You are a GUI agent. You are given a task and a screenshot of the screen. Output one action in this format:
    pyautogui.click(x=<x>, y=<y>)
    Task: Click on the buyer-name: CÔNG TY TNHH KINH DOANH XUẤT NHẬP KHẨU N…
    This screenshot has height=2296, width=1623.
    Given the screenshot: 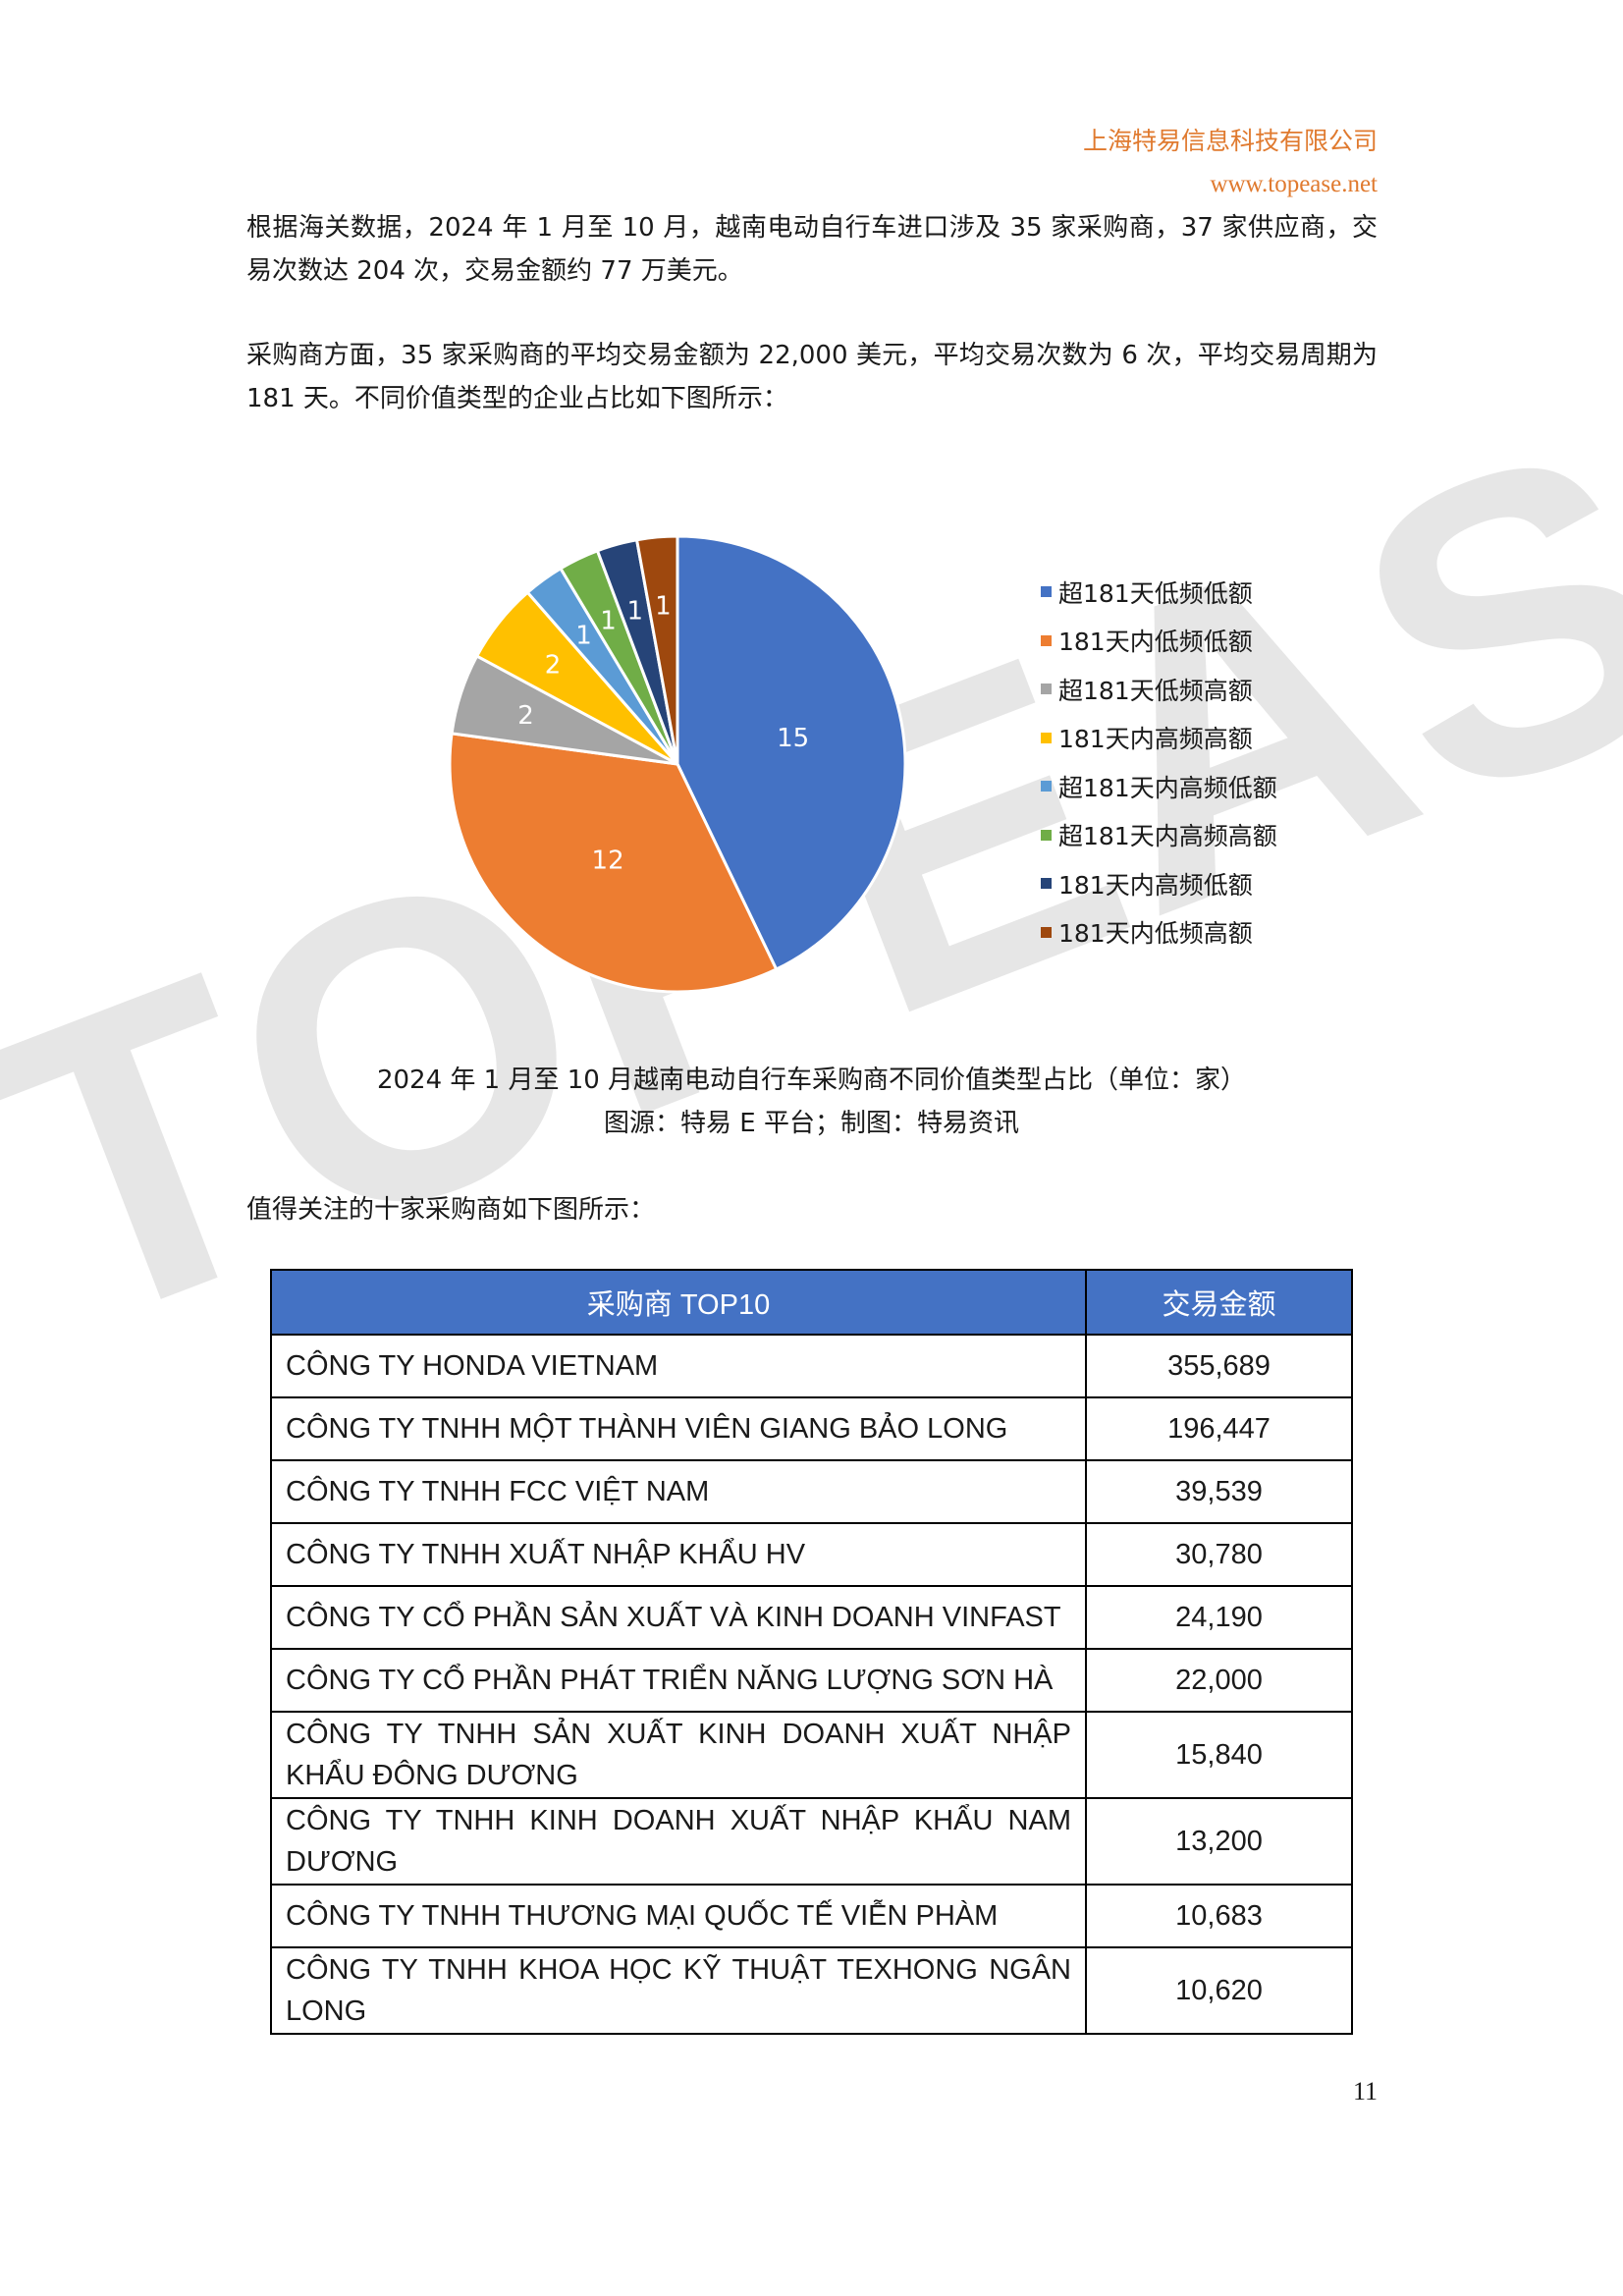 What is the action you would take?
    pyautogui.click(x=678, y=1841)
    